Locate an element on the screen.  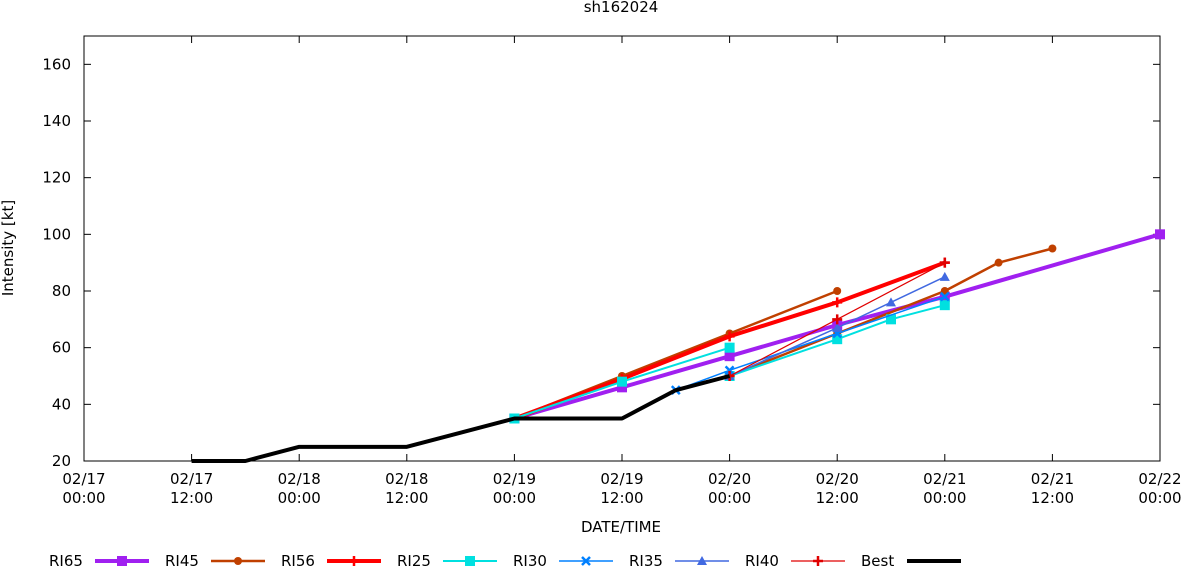
legend-label: RI65 is located at coordinates (66, 559).